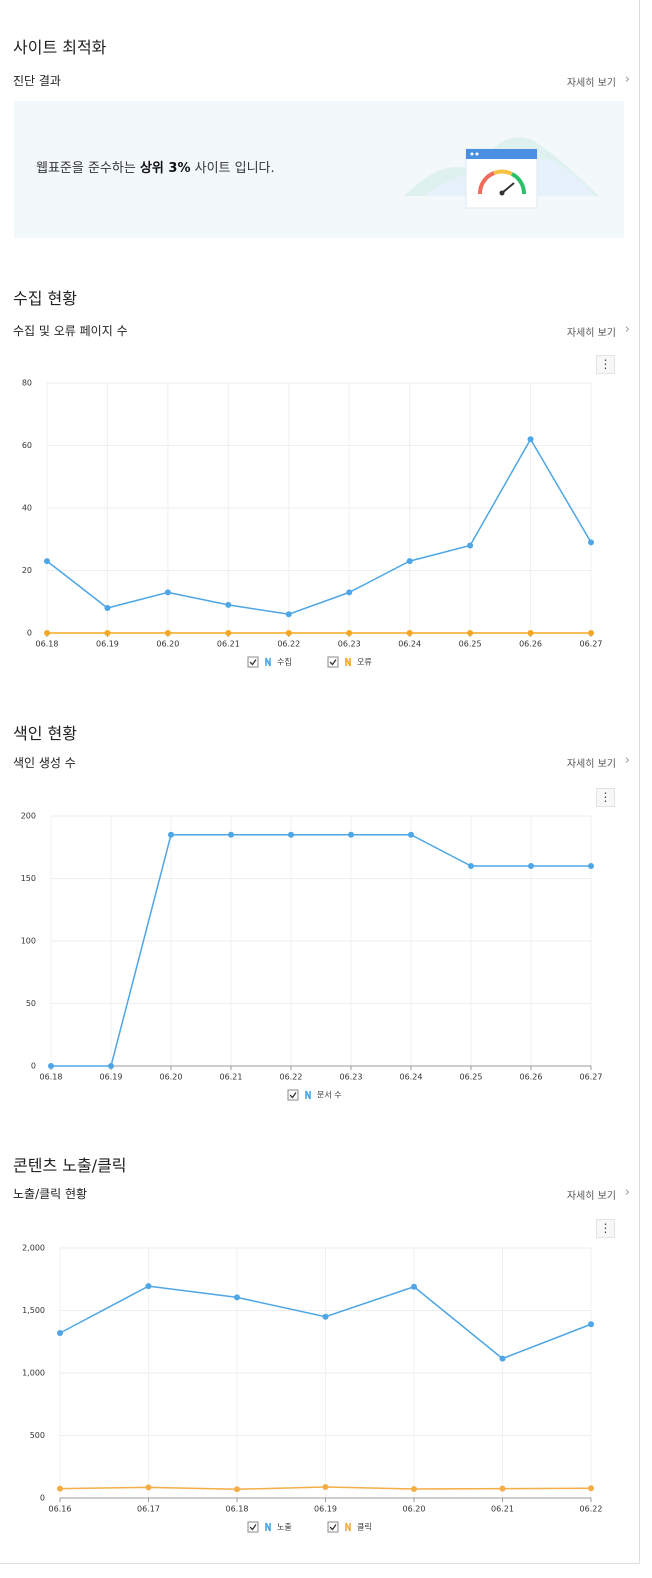  Describe the element at coordinates (44, 763) in the screenshot. I see `section-subtitle: 색인 생성 수` at that location.